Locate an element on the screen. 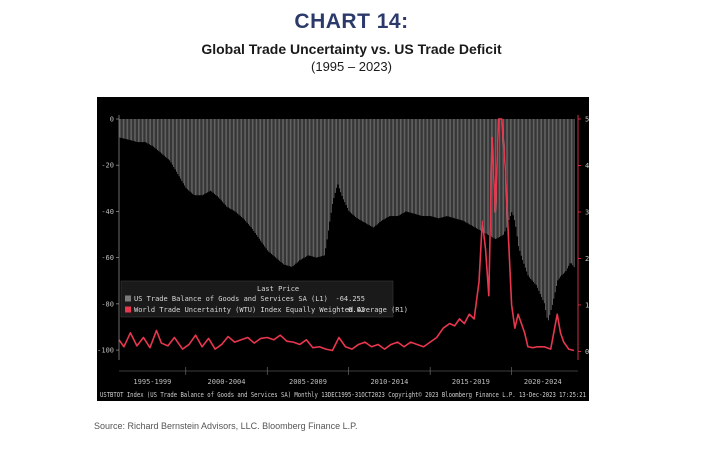 This screenshot has height=450, width=703. legend-swatch-wtu is located at coordinates (128, 309).